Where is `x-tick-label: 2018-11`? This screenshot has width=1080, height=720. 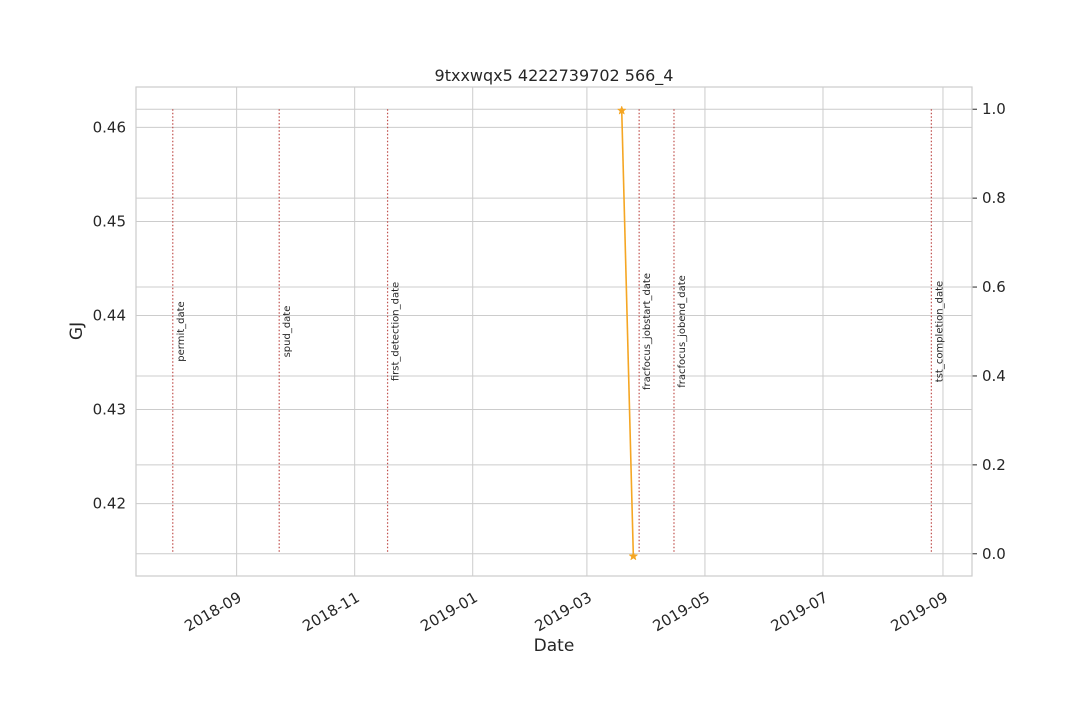
x-tick-label: 2018-11 is located at coordinates (330, 611).